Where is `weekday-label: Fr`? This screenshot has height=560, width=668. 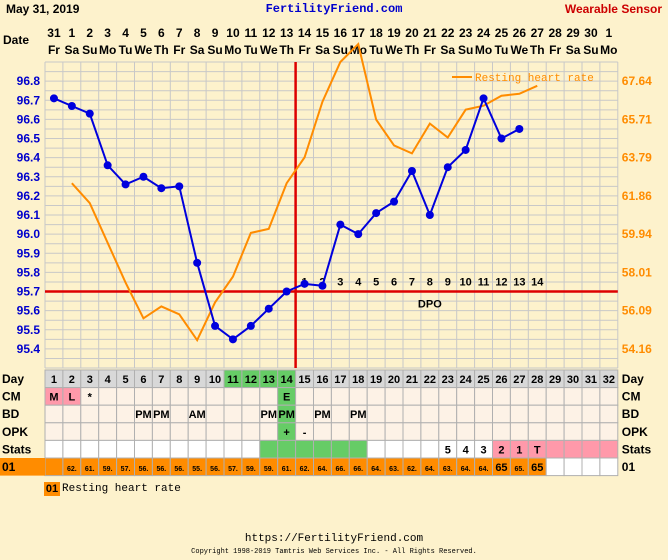 weekday-label: Fr is located at coordinates (305, 50).